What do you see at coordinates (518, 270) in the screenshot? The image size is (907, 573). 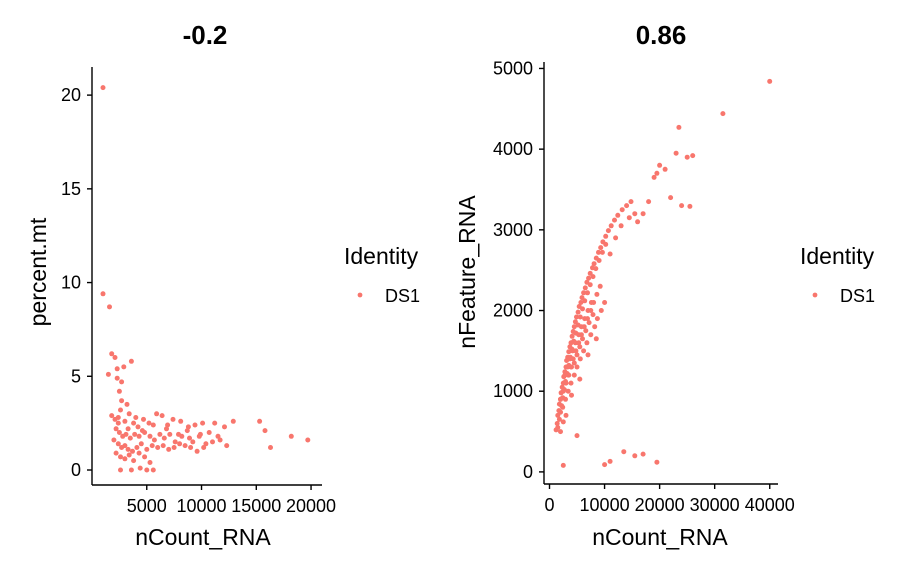 I see `y-ticks: 0 1000 2000 3000 4000 5000` at bounding box center [518, 270].